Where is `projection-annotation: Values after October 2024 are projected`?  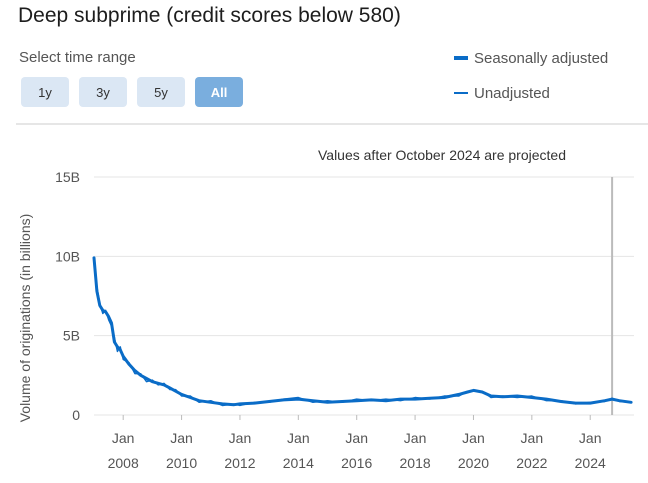
projection-annotation: Values after October 2024 are projected is located at coordinates (442, 155).